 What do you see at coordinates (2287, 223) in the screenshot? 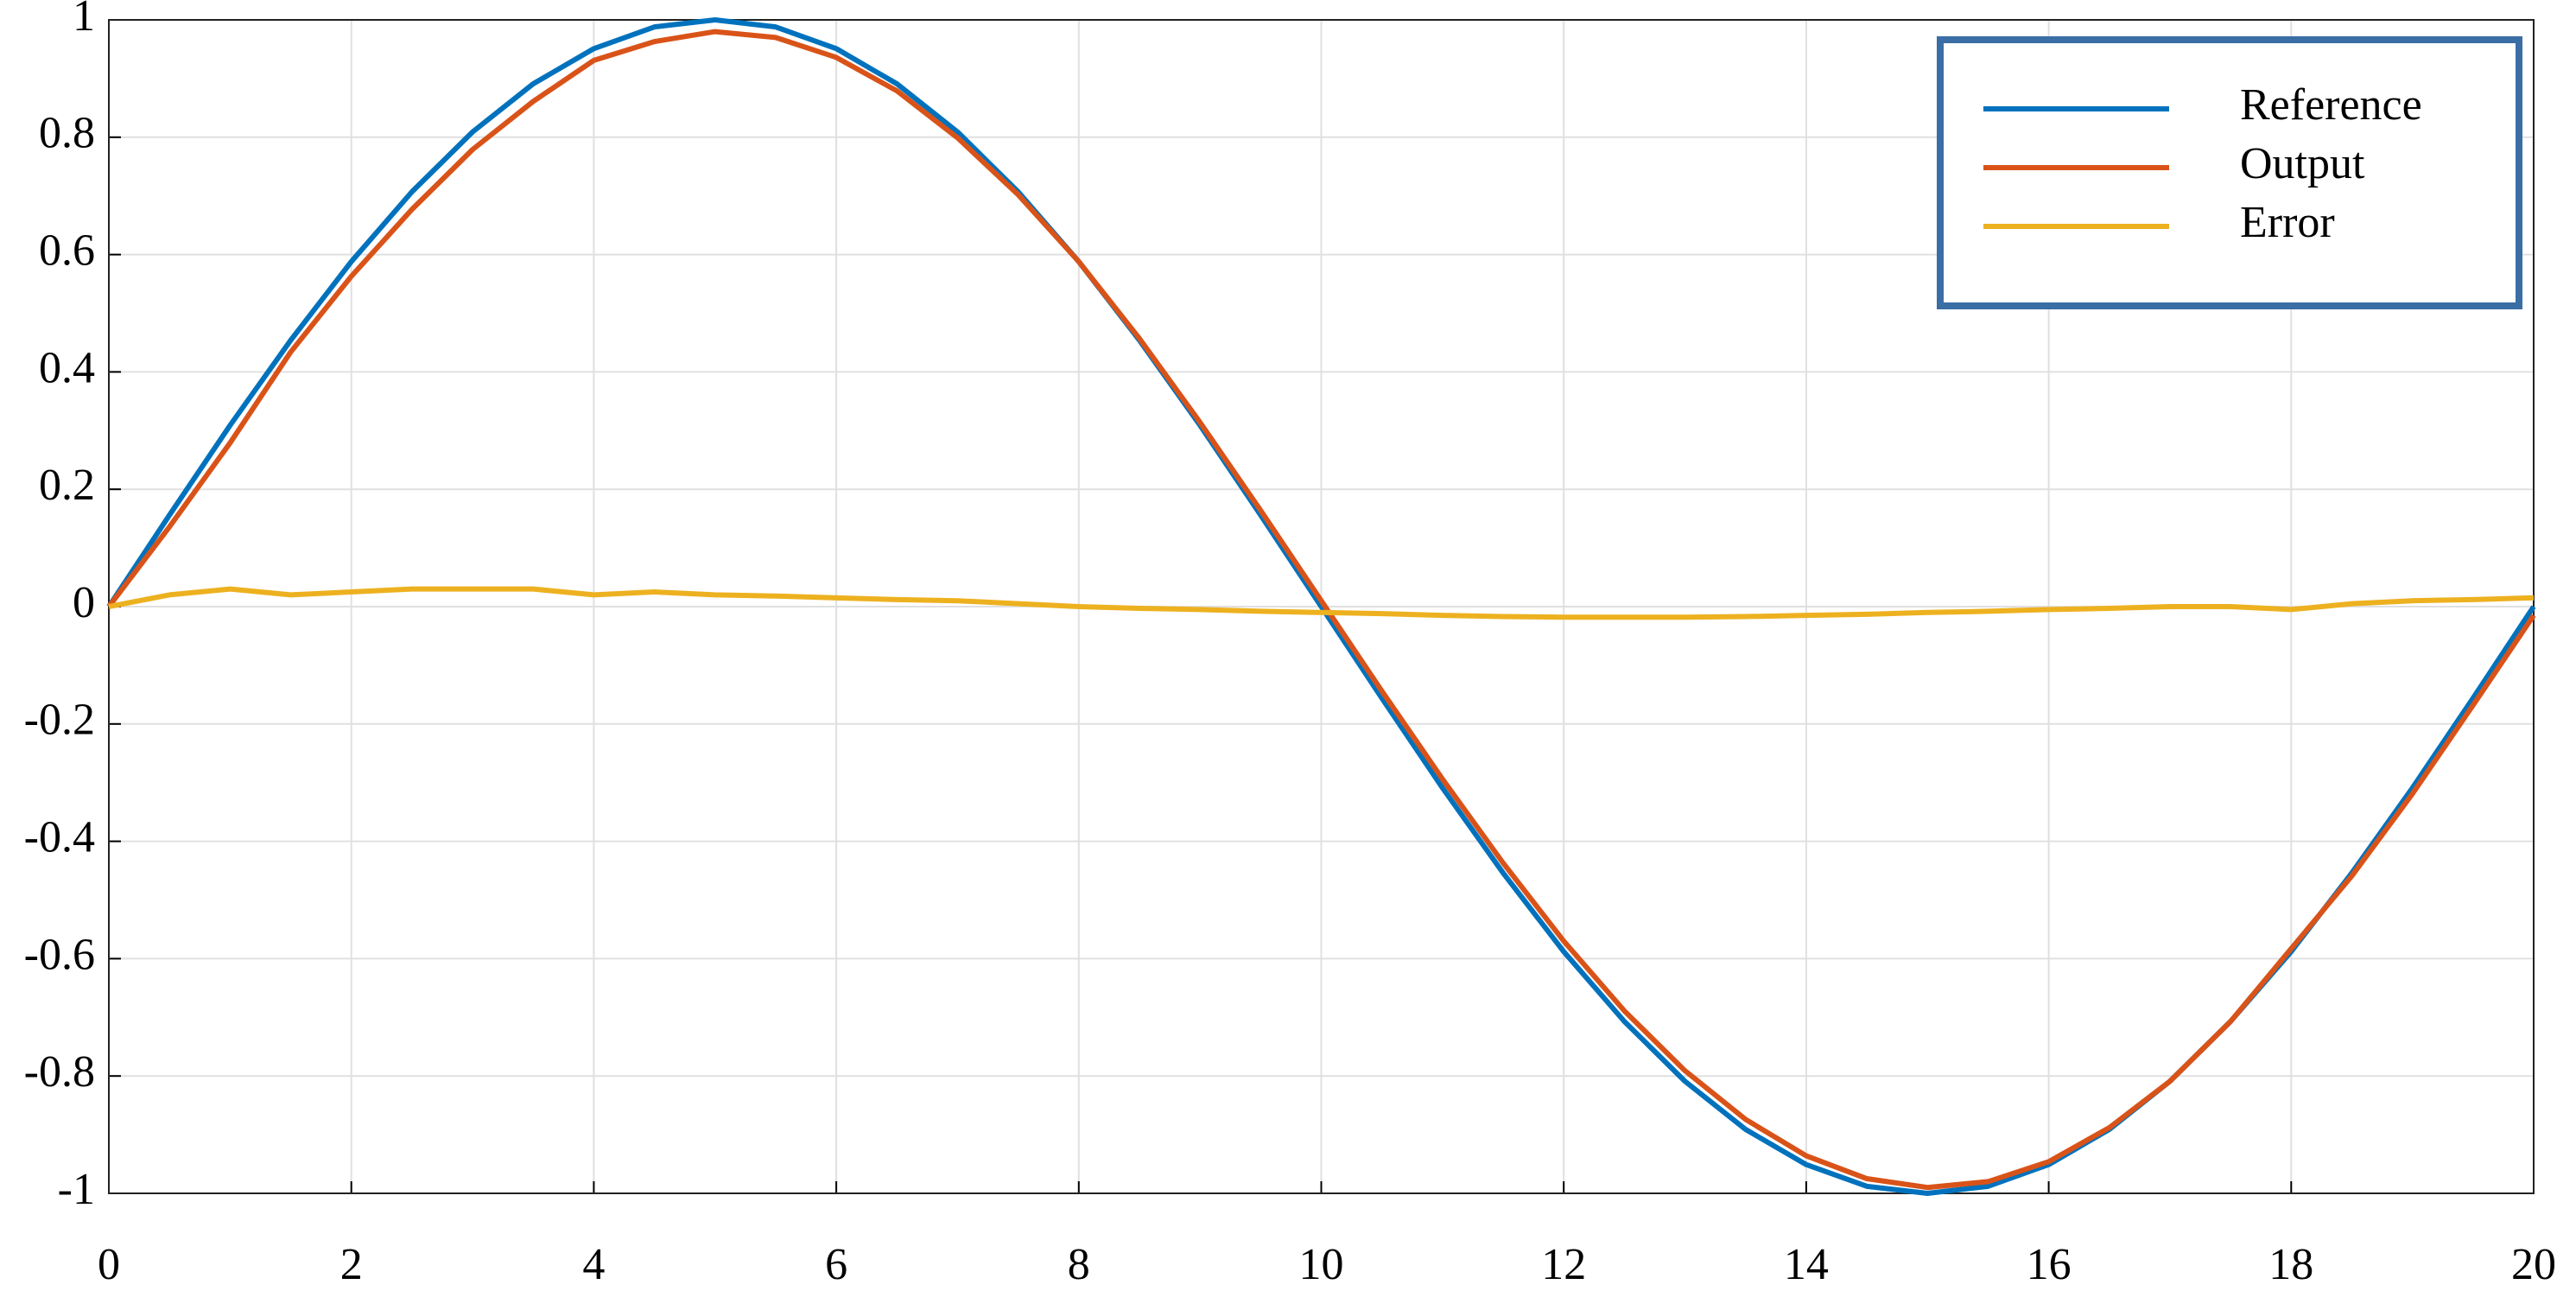
I see `legend-label: Error` at bounding box center [2287, 223].